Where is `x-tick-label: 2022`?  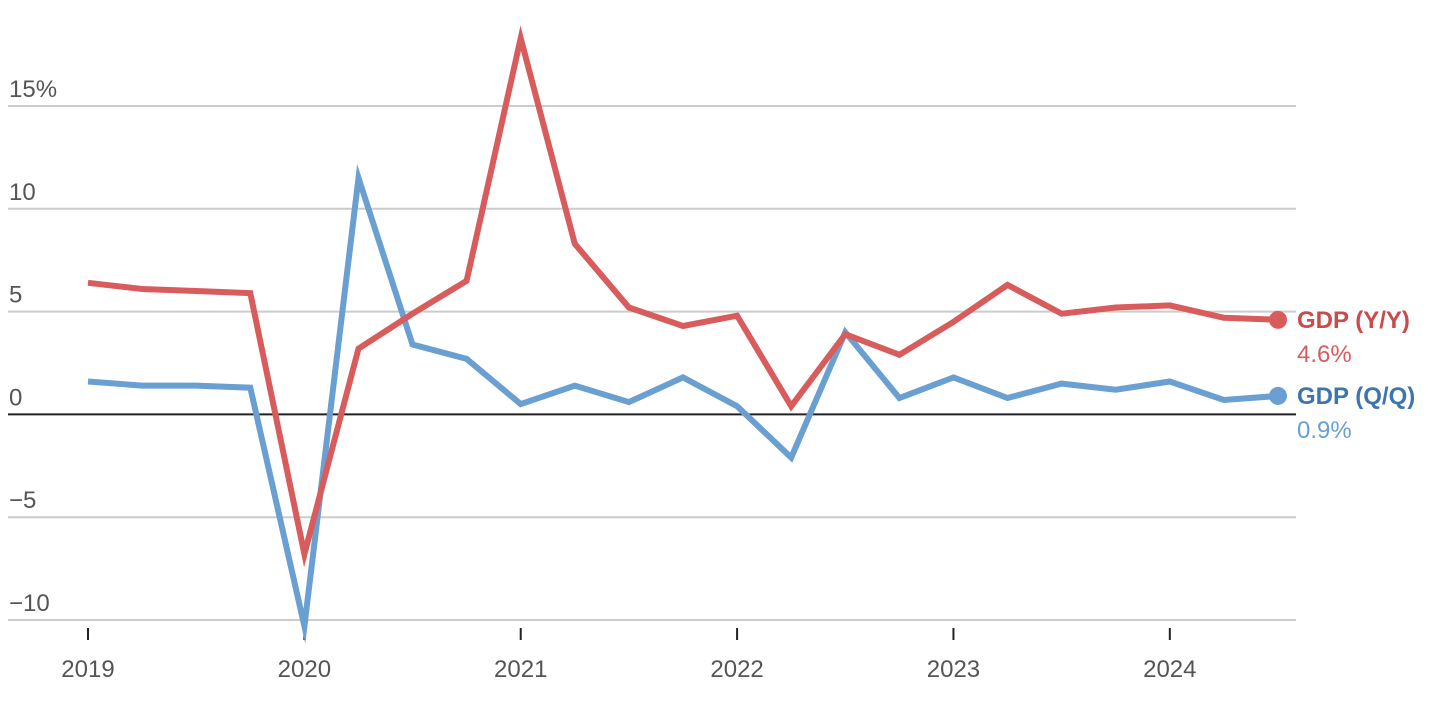 x-tick-label: 2022 is located at coordinates (736, 669).